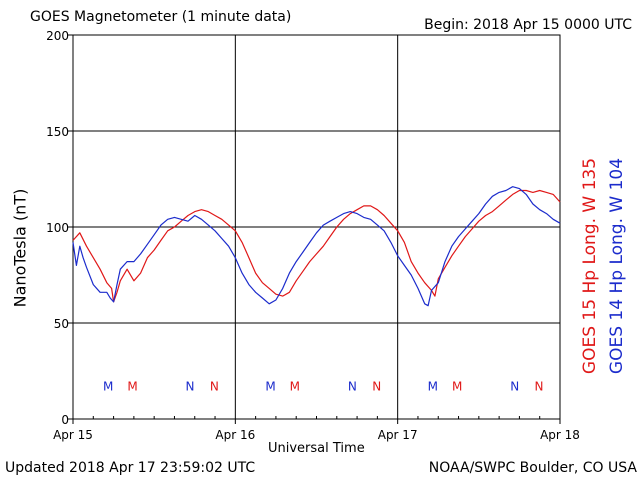 The height and width of the screenshot is (480, 640). I want to click on y-tick-label: 200, so click(57, 36).